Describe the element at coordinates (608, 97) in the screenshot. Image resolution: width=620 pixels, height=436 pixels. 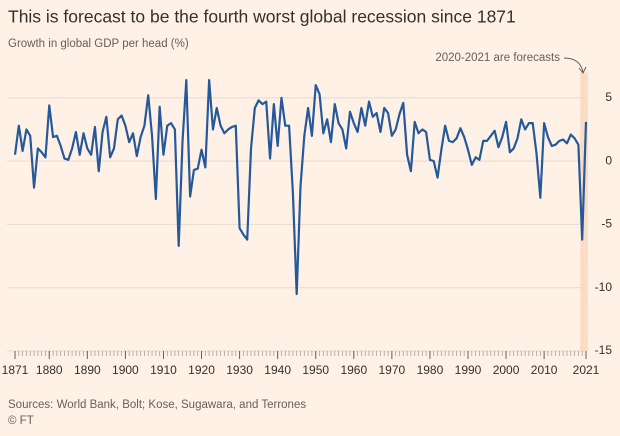
I see `y-tick-label: 5` at that location.